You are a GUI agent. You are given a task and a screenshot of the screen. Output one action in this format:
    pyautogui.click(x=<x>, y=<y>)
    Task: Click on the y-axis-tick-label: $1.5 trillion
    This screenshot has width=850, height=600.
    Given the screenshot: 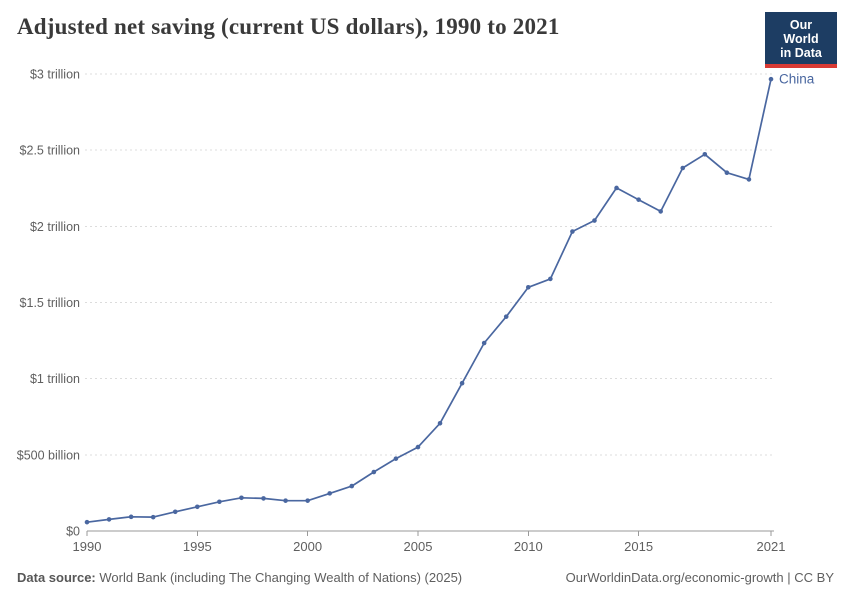 What is the action you would take?
    pyautogui.click(x=50, y=303)
    